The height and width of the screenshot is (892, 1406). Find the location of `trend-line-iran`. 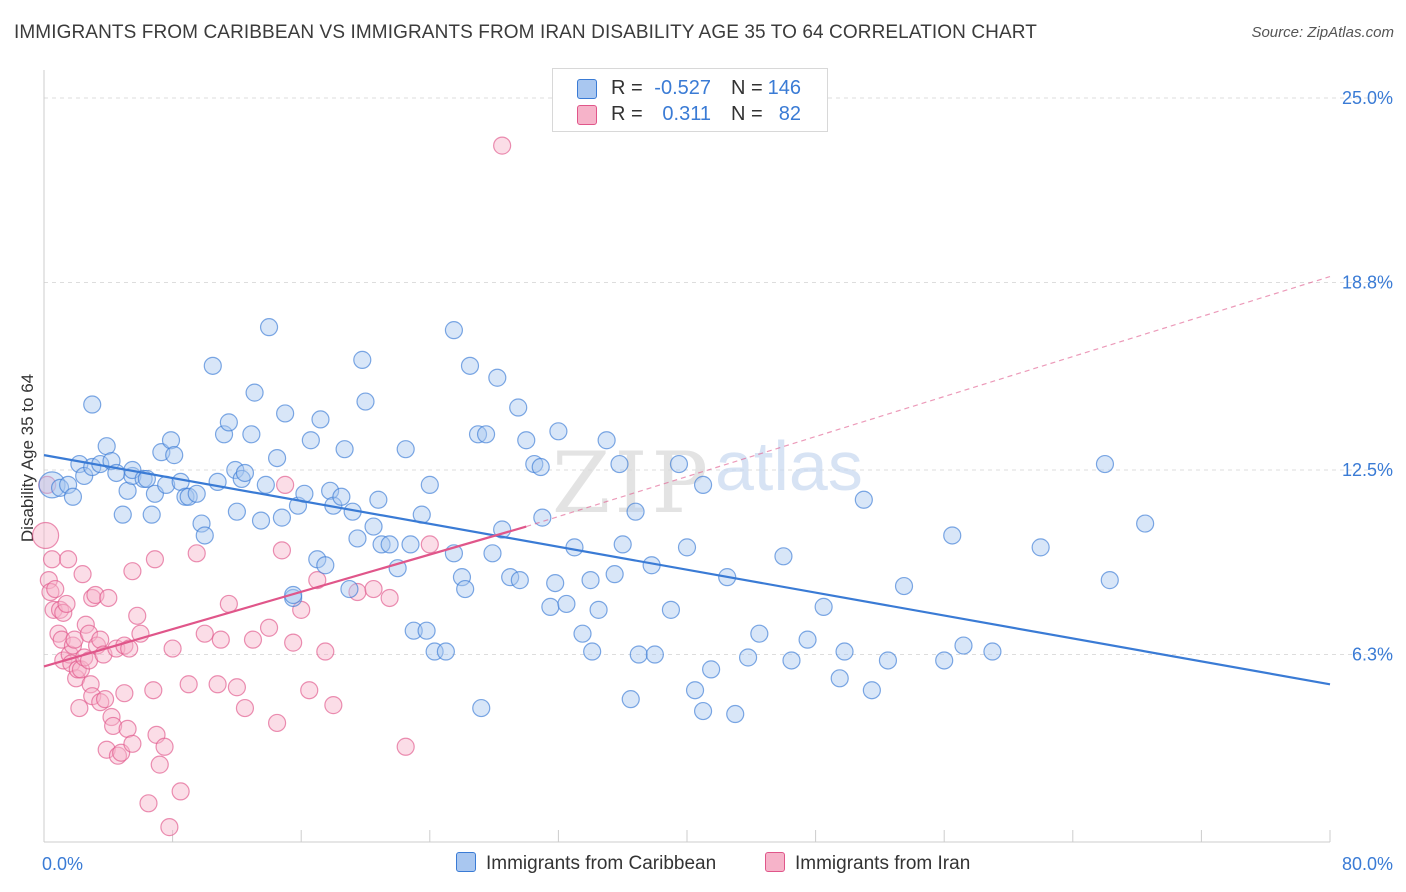

trend-line-iran is located at coordinates (285, 596).